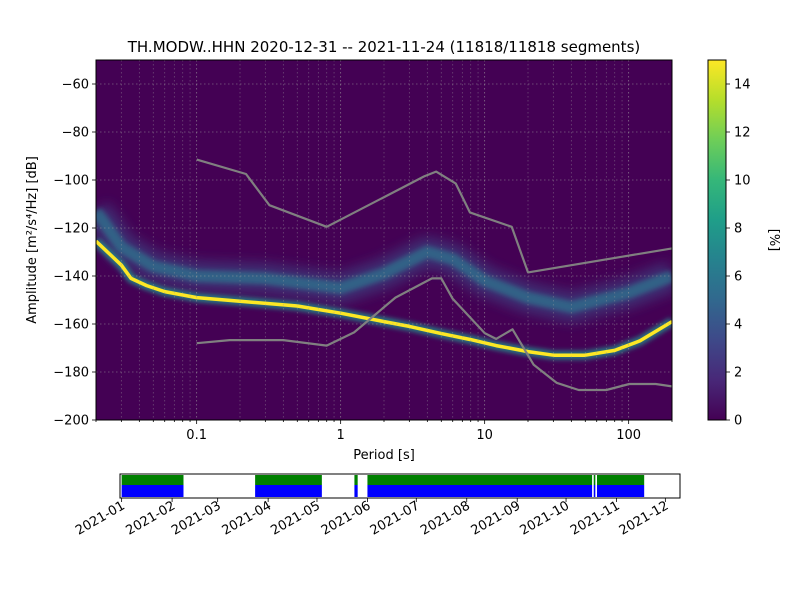  I want to click on coverage-bars, so click(383, 486).